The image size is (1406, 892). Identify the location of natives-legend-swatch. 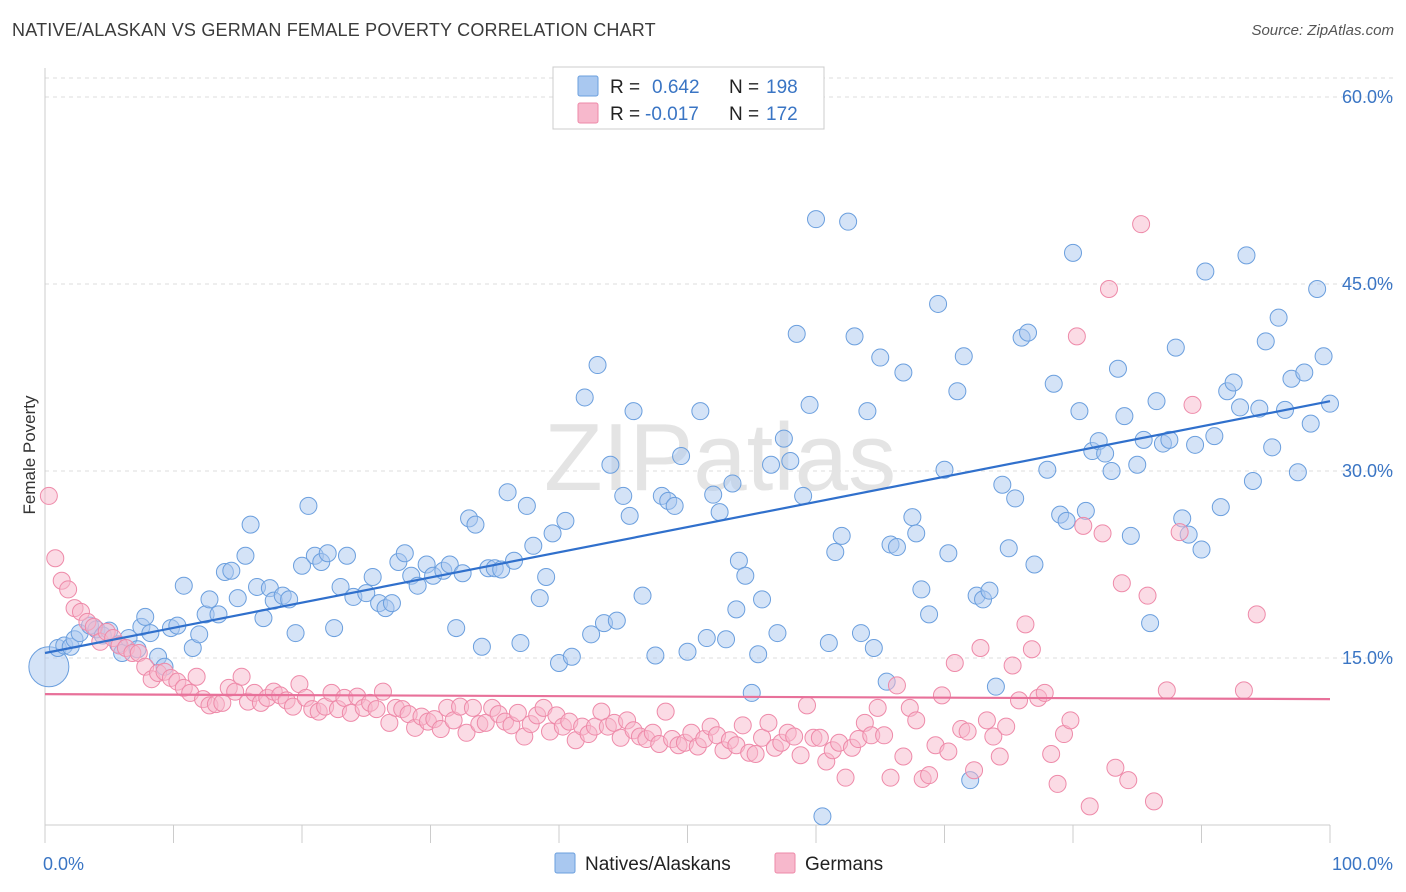
(588, 86).